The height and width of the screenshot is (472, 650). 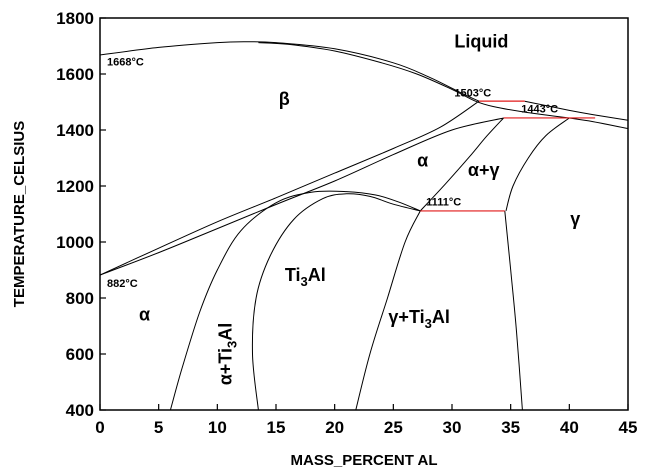 I want to click on phase-label: γ+Ti3Al, so click(x=418, y=319).